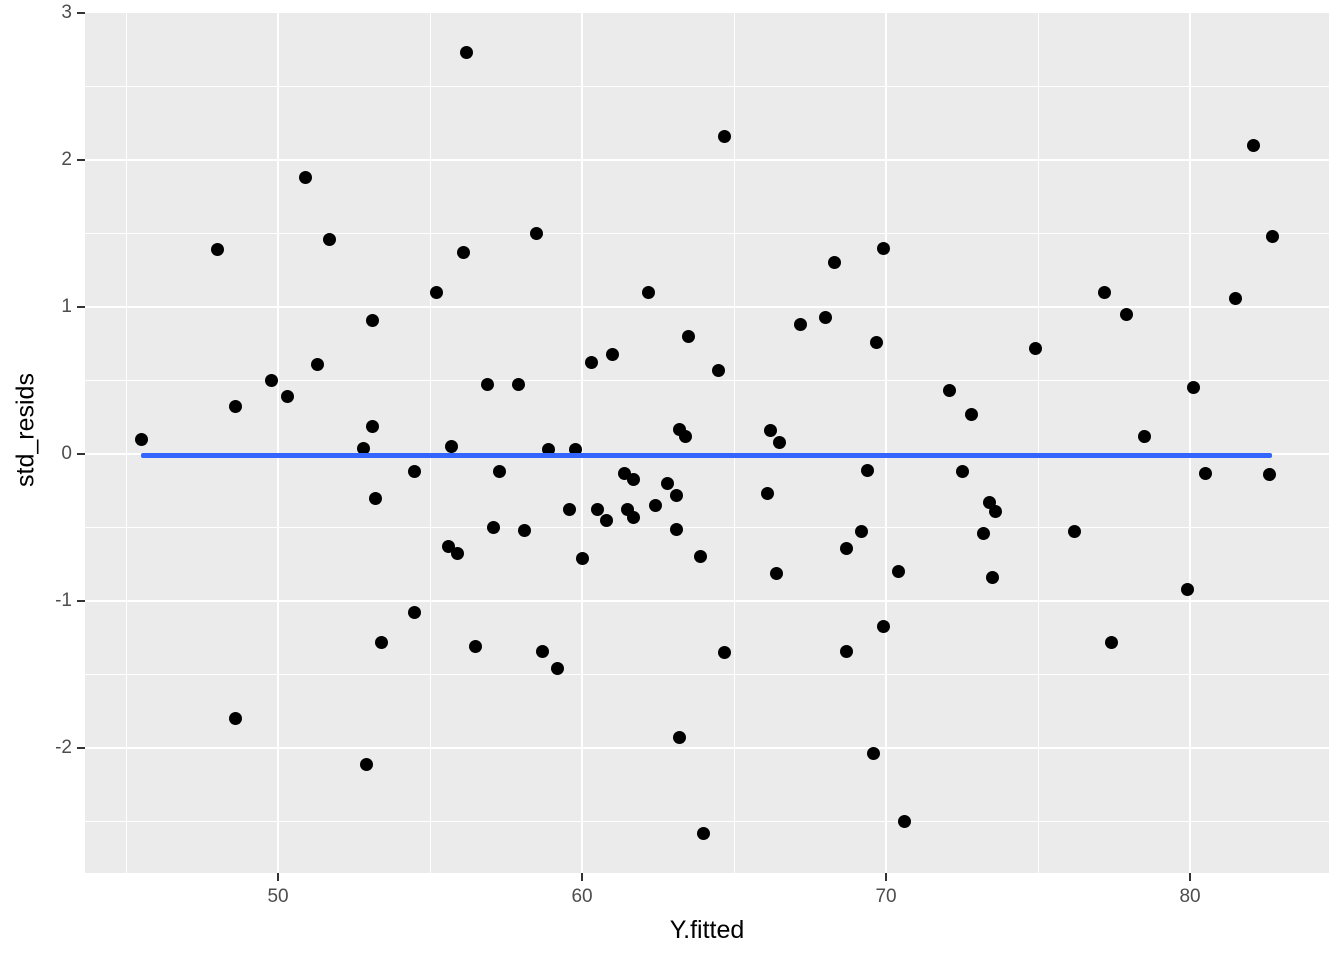  I want to click on y-tick-label: 1, so click(66, 307).